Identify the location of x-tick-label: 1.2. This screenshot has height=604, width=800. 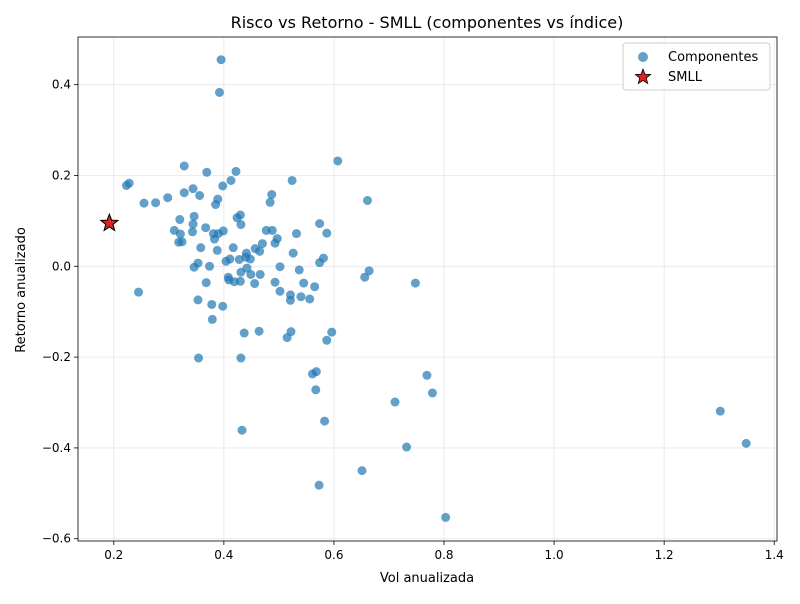
(664, 555).